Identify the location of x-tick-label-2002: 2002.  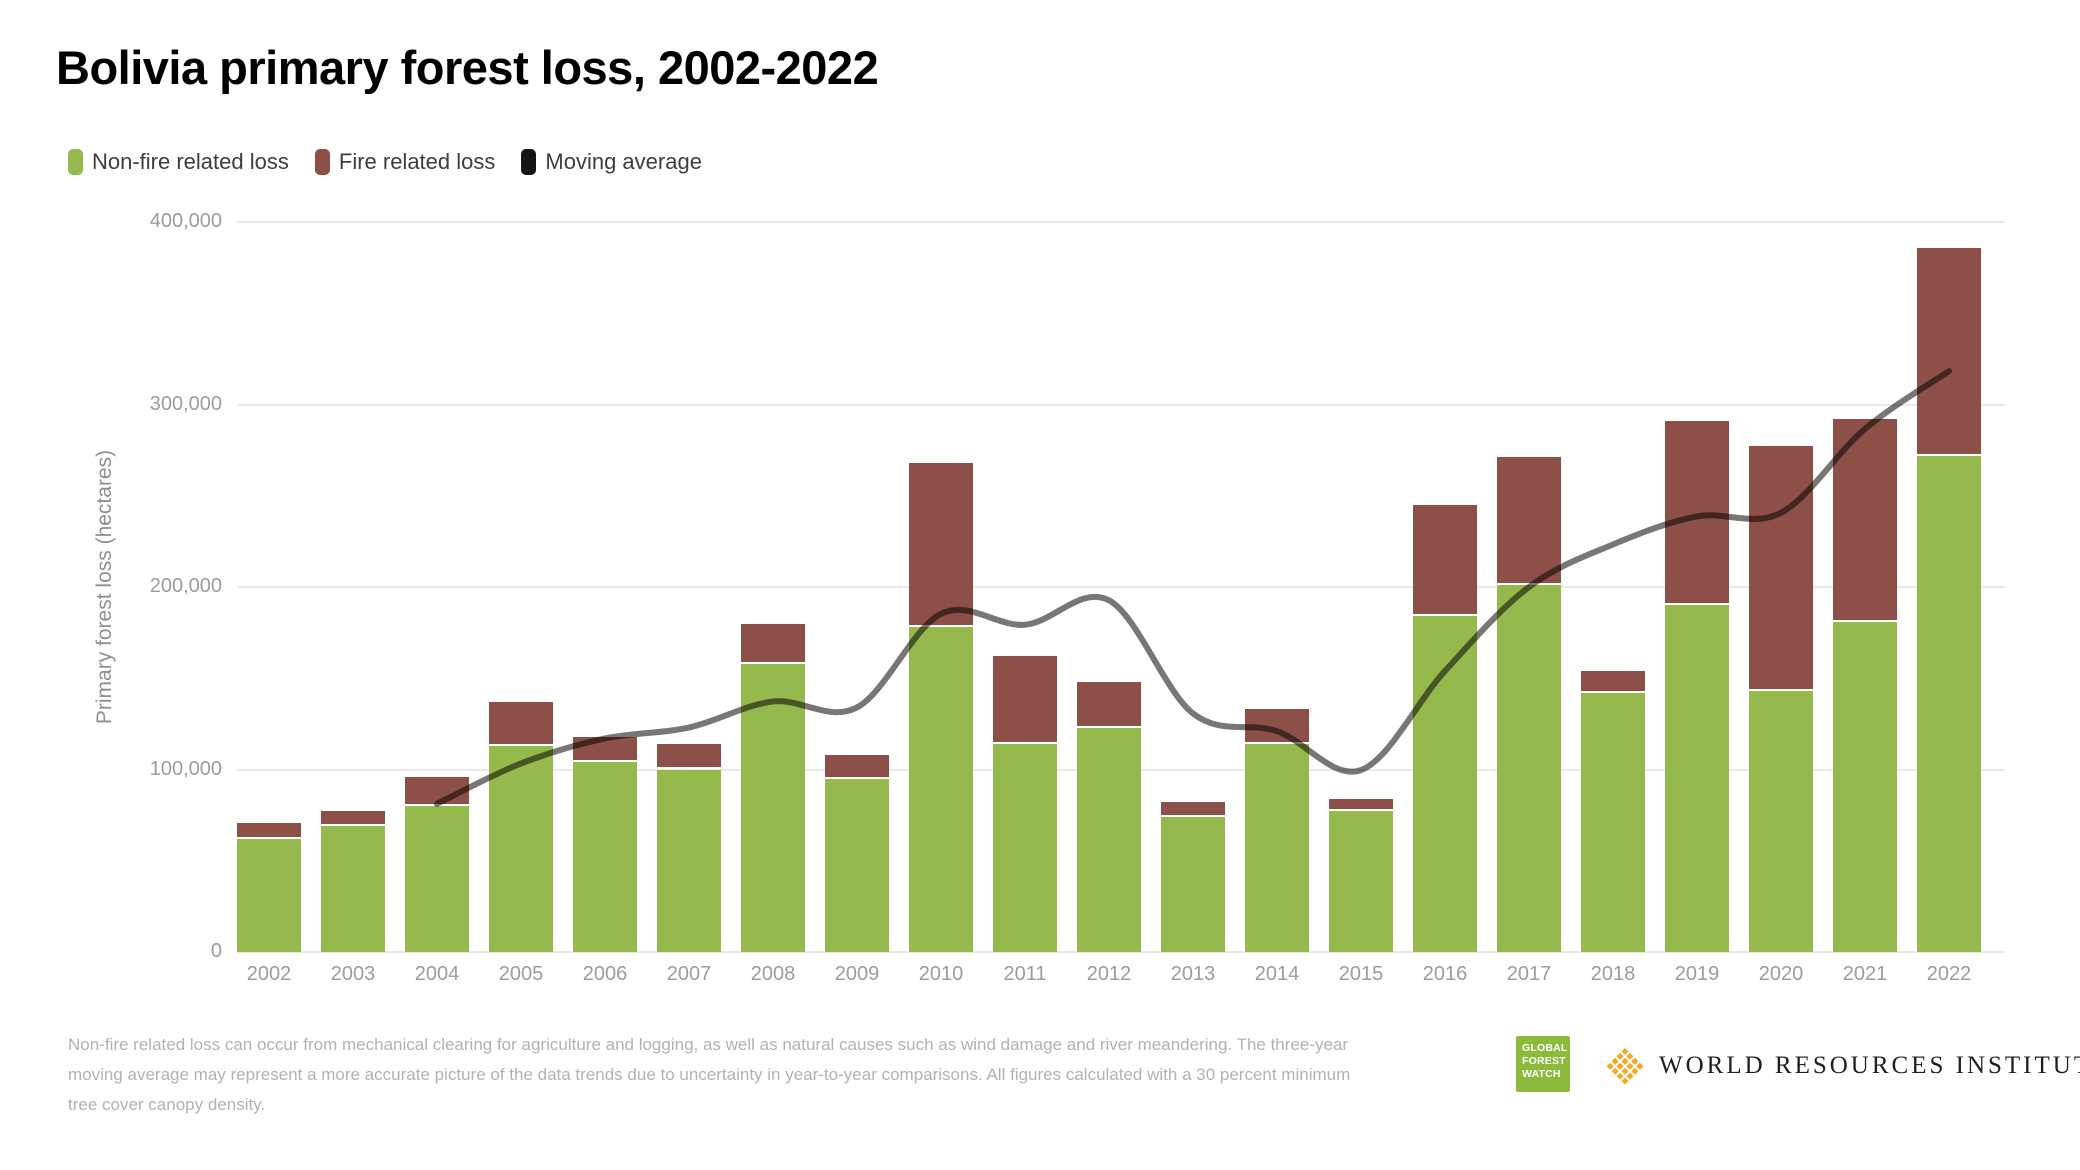
(269, 974).